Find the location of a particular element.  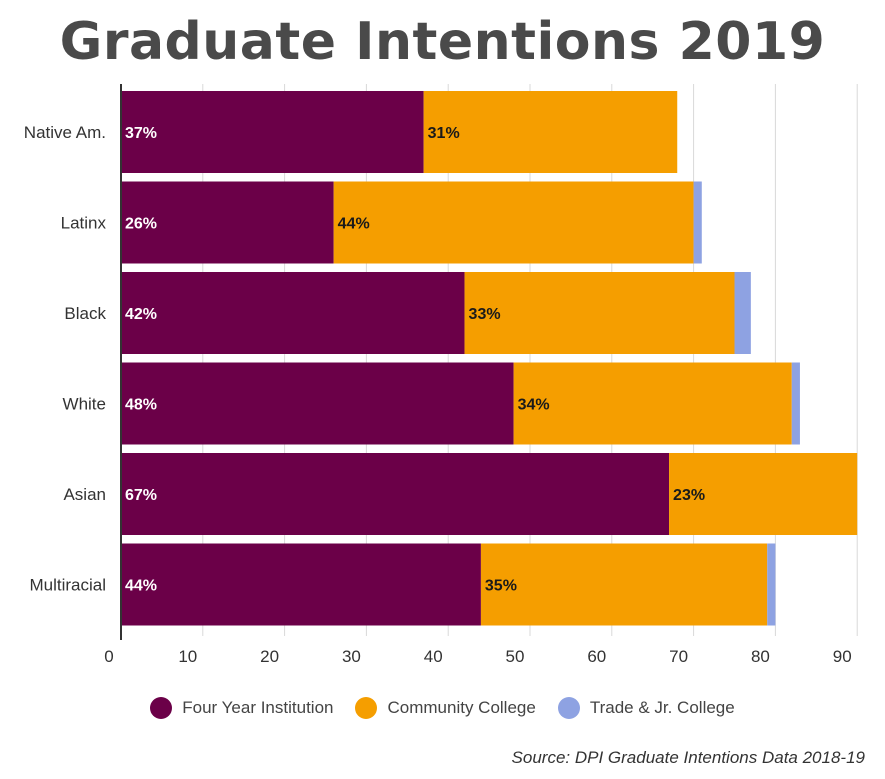

x-tick-label: 0 is located at coordinates (108, 656).